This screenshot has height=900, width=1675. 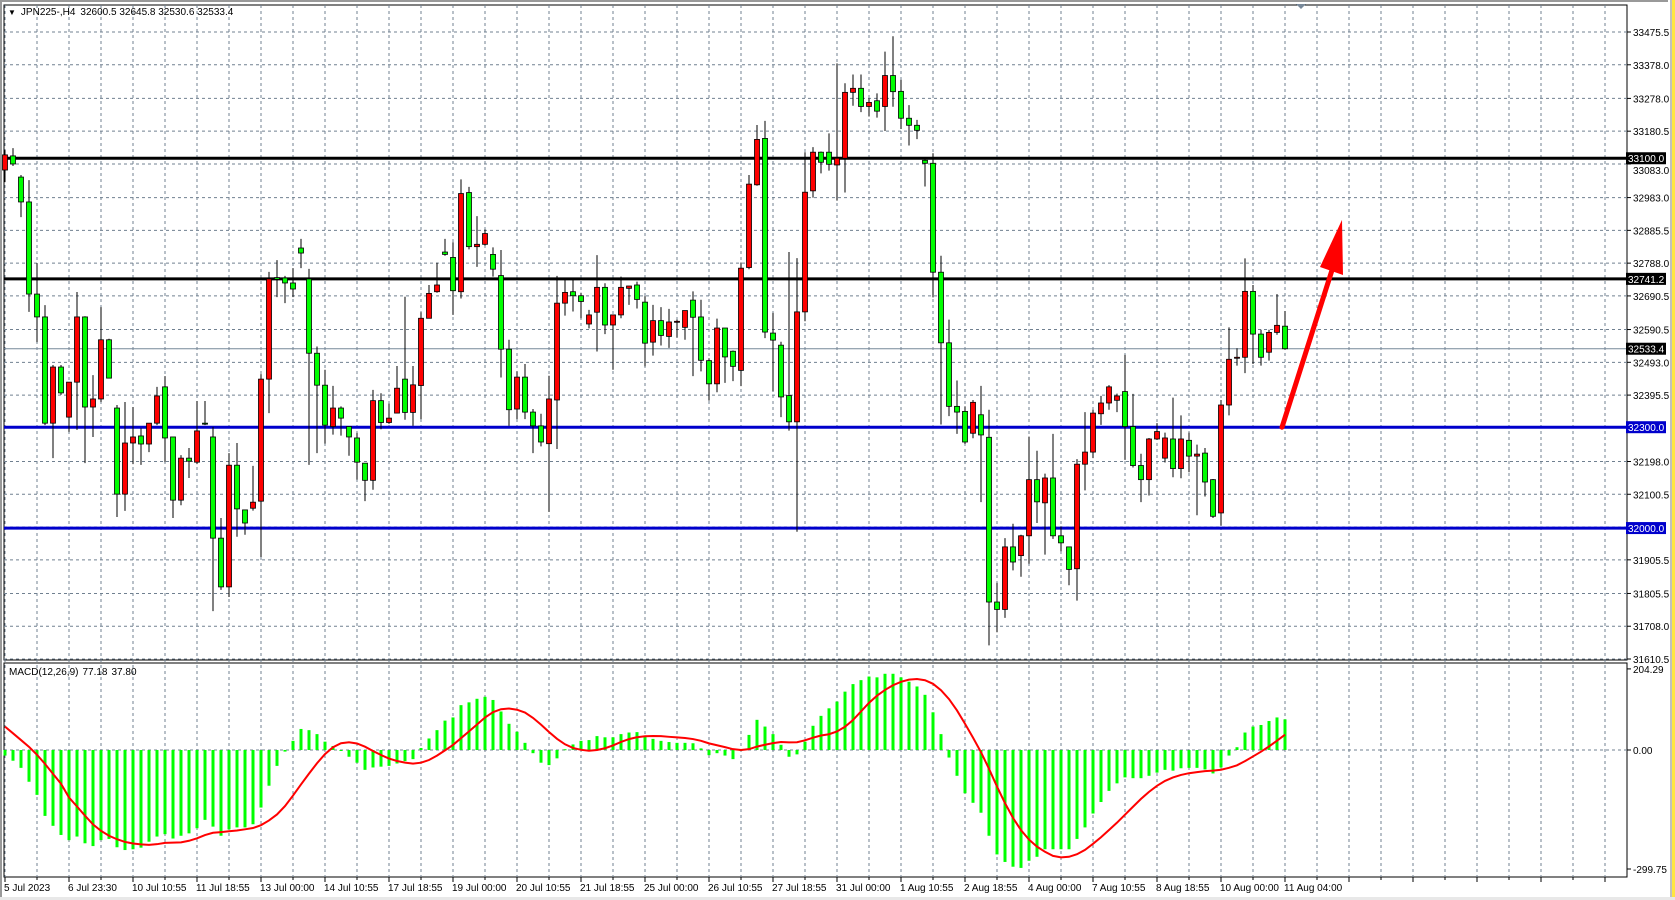 I want to click on price-axis-label: 32395.5, so click(x=1651, y=396).